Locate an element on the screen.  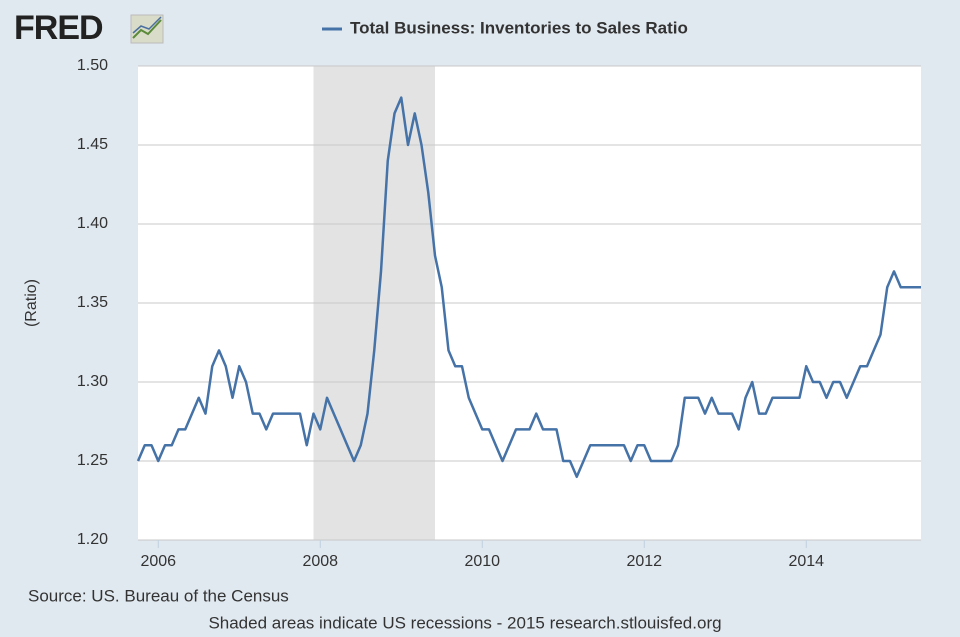
logo: FRED is located at coordinates (58, 28).